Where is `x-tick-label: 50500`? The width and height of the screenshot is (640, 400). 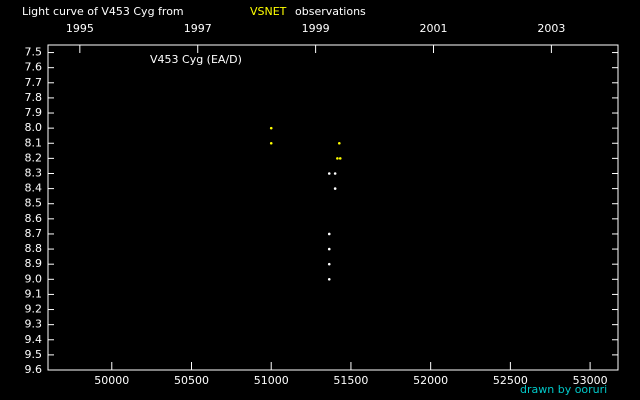
x-tick-label: 50500 is located at coordinates (191, 380).